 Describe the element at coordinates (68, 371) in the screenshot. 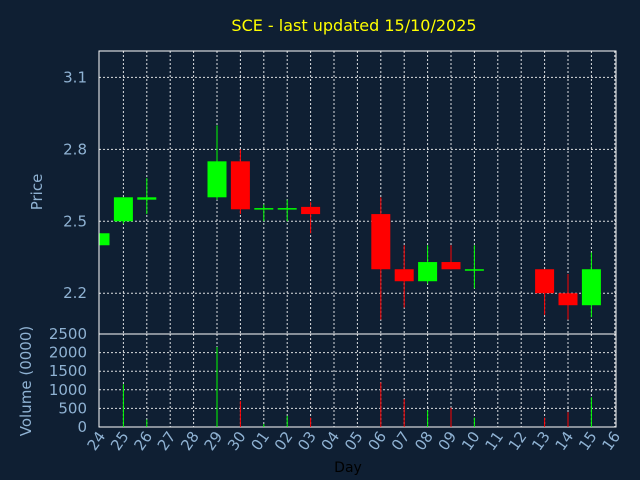

I see `volume-y-tick-label: 1500` at that location.